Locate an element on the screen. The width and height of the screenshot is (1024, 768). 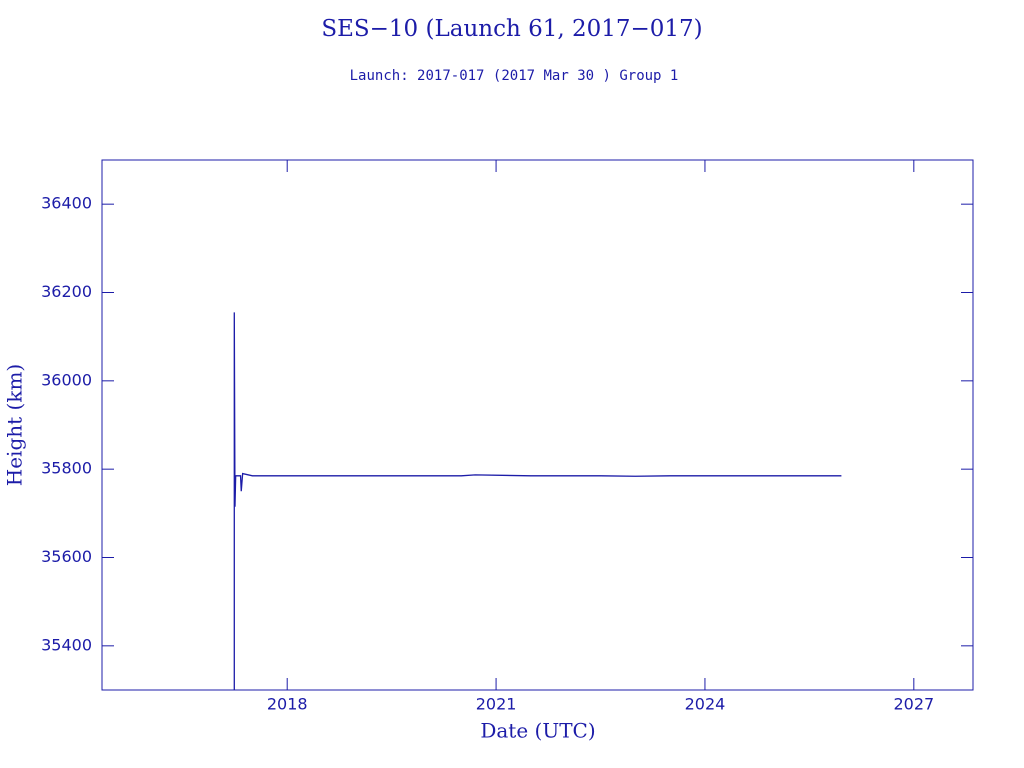
y-tick-label: 36000 is located at coordinates (66, 379).